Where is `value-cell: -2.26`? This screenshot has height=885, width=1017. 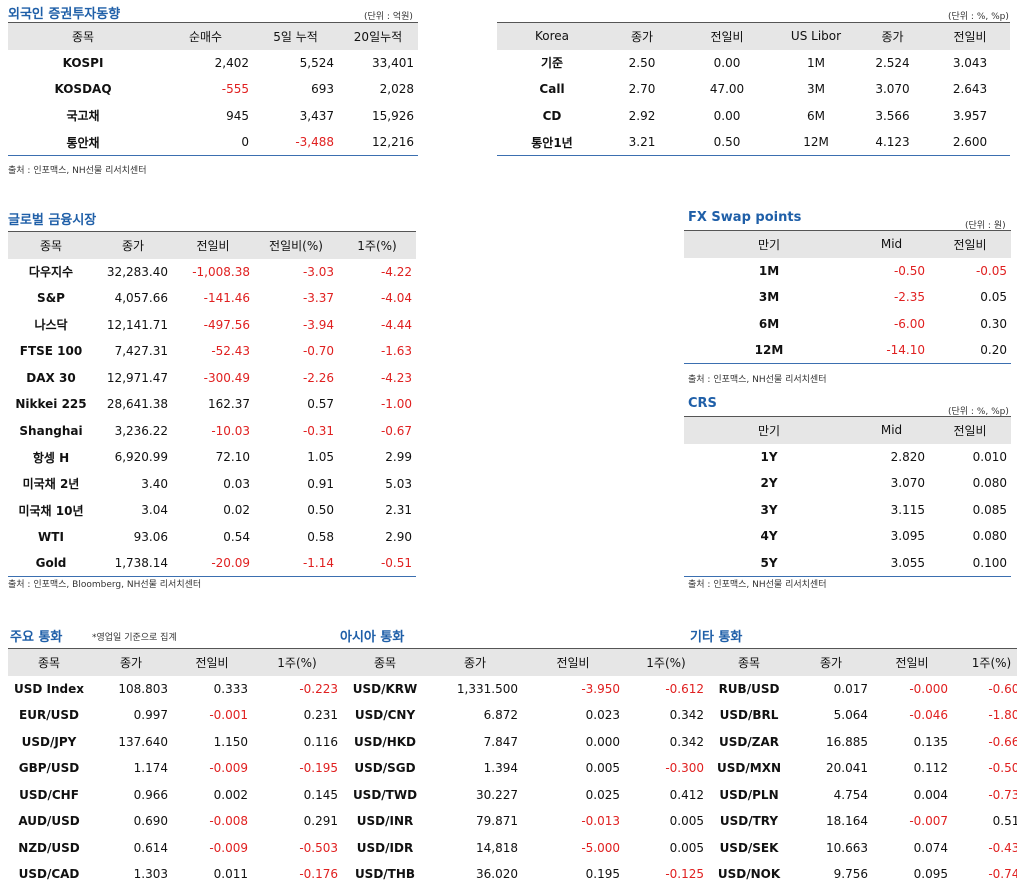
value-cell: -2.26 is located at coordinates (318, 377).